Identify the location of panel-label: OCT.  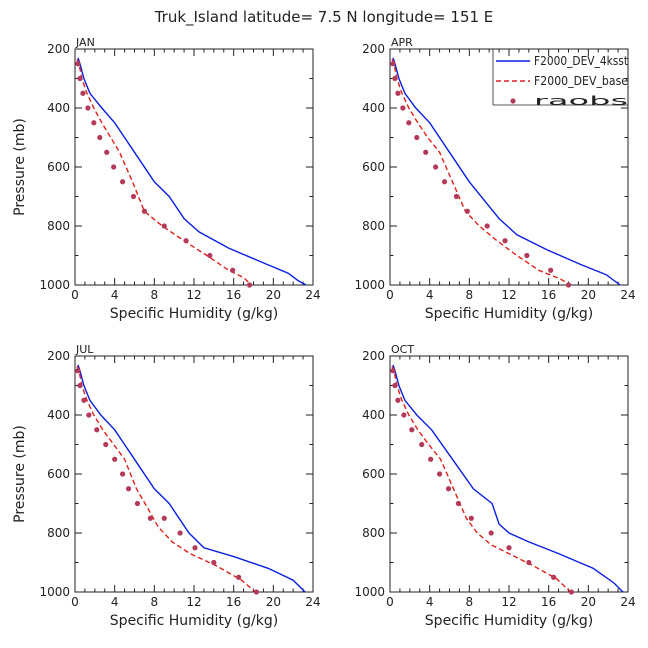
(402, 349).